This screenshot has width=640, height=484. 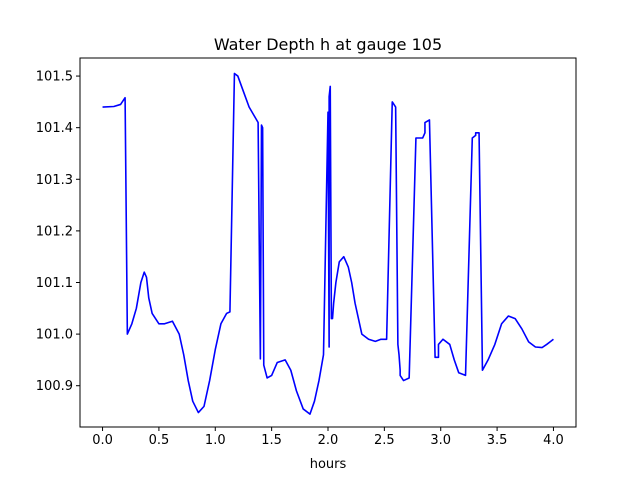 What do you see at coordinates (328, 44) in the screenshot?
I see `chart-title: Water Depth h at gauge 105` at bounding box center [328, 44].